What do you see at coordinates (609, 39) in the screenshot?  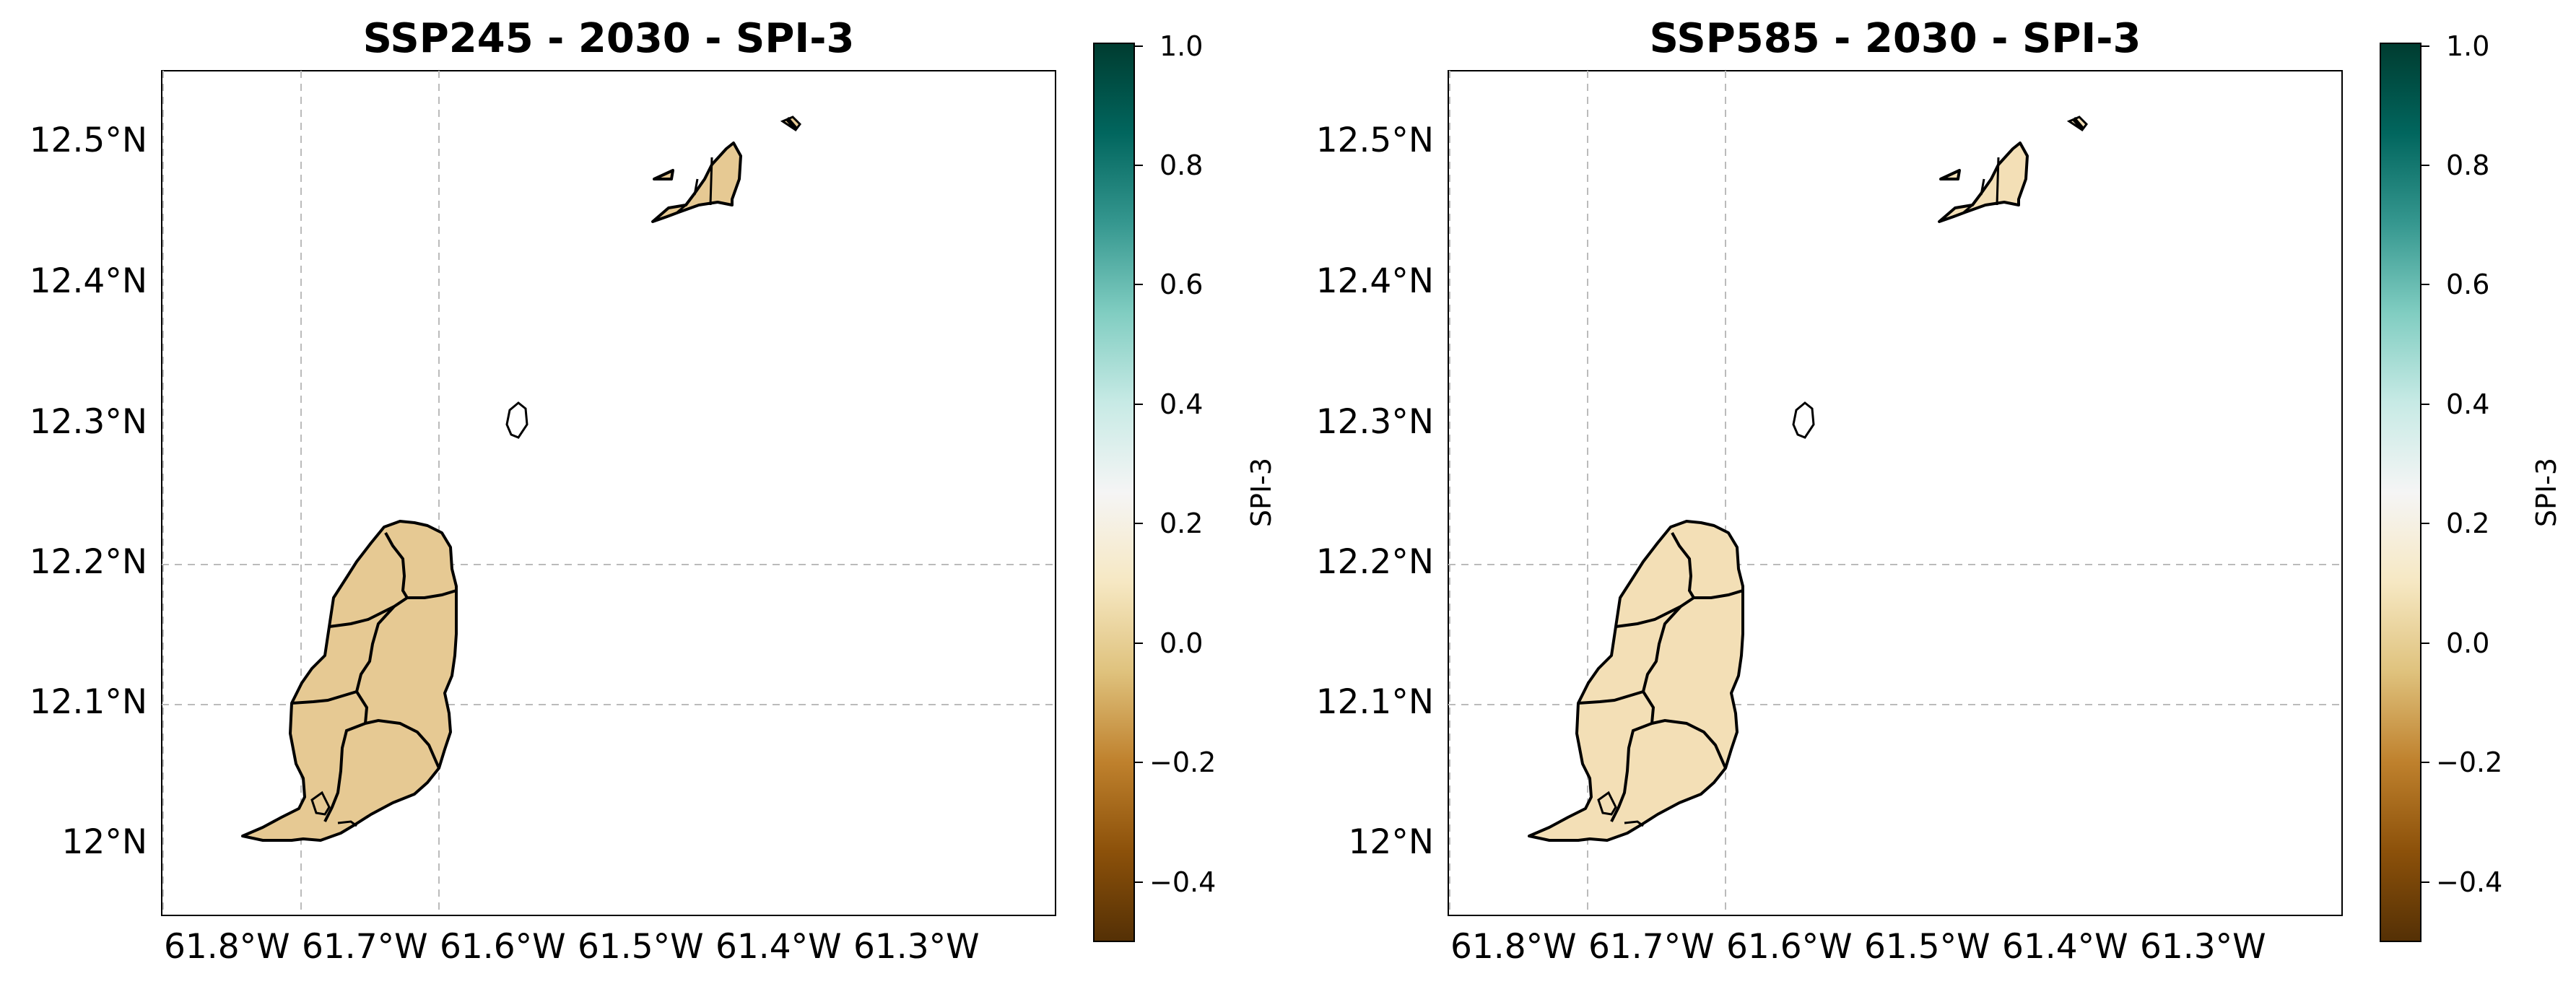 I see `panel-title: SSP245 - 2030 - SPI-3` at bounding box center [609, 39].